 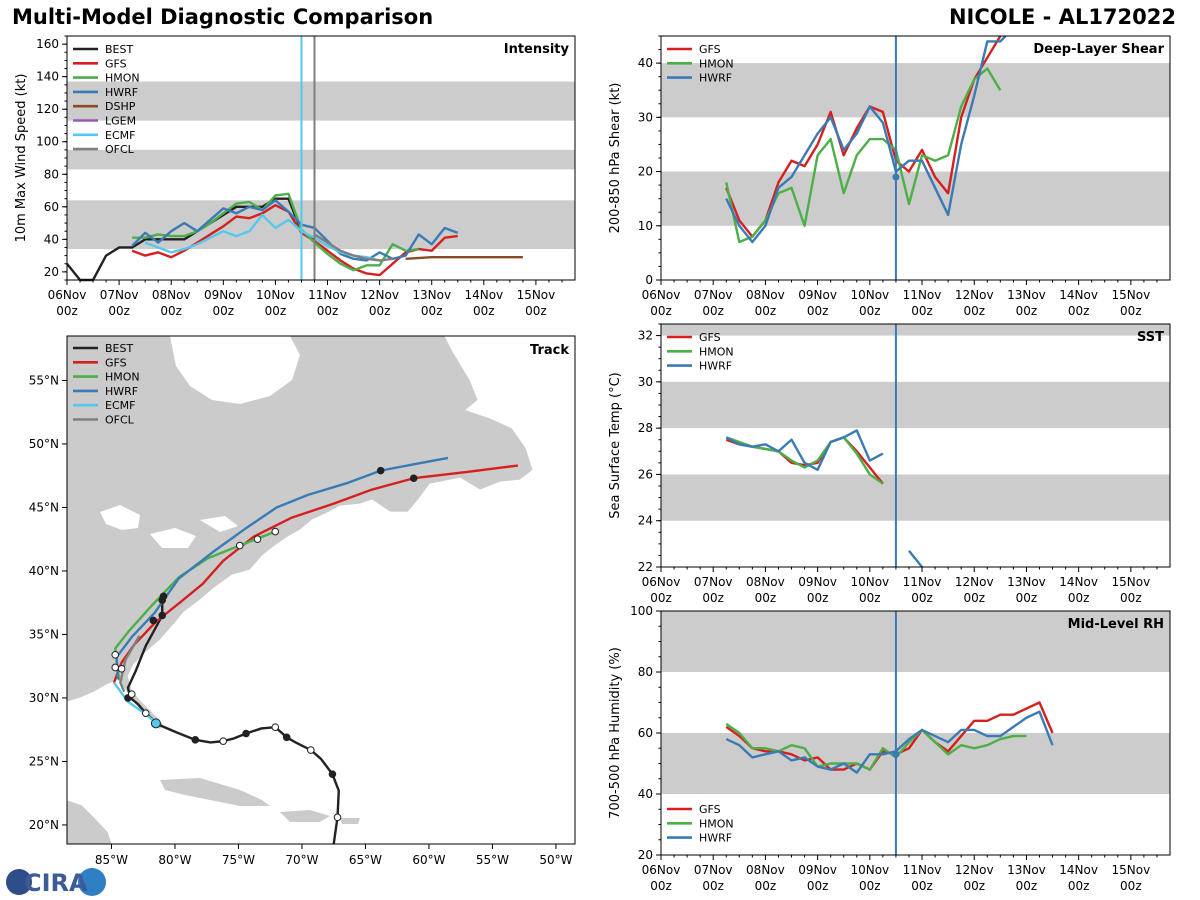 What do you see at coordinates (92, 882) in the screenshot?
I see `colostate-icon` at bounding box center [92, 882].